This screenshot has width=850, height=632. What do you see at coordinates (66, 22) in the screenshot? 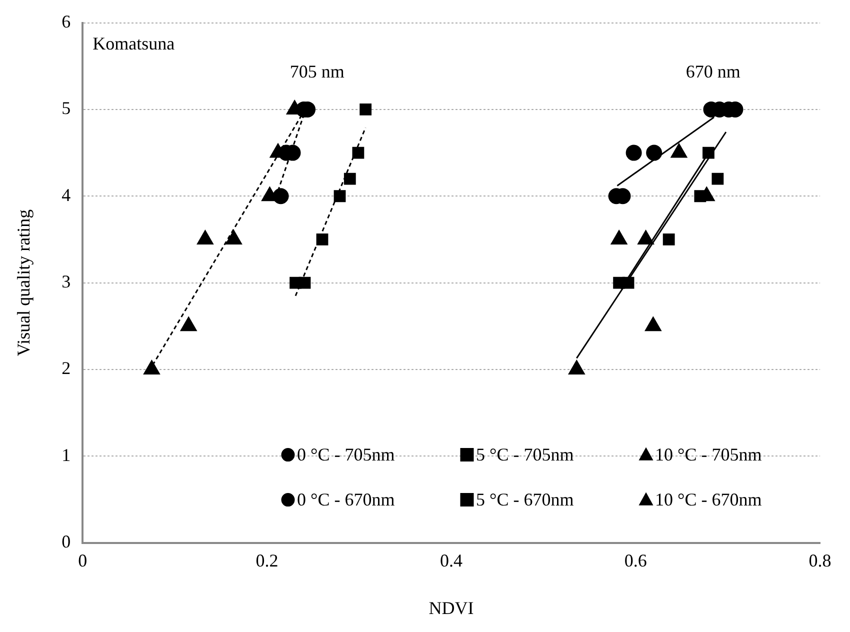
I see `y-tick-label: 6` at bounding box center [66, 22].